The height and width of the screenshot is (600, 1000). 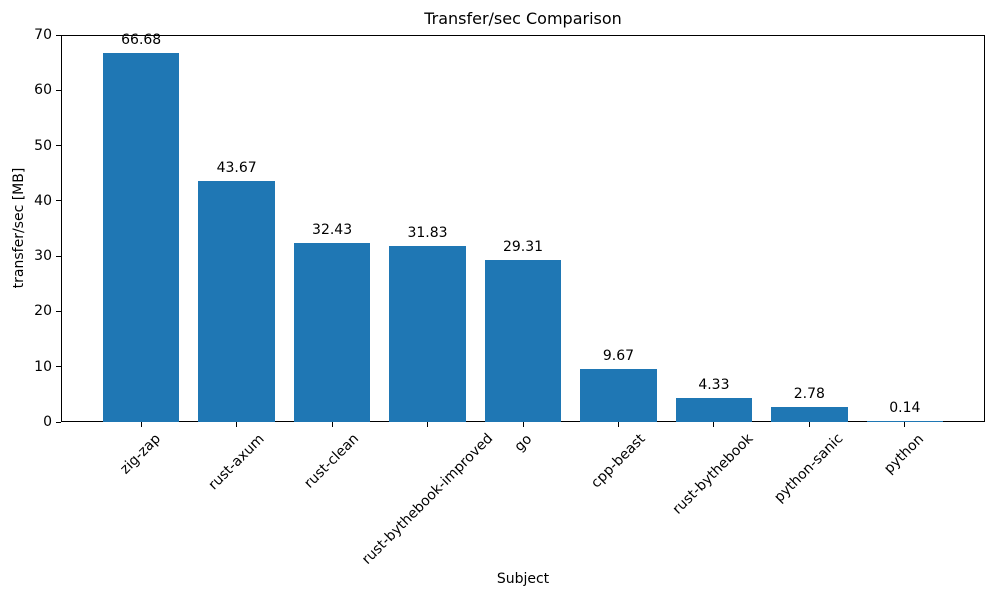 I want to click on x-tick-label: cpp-beast, so click(x=618, y=461).